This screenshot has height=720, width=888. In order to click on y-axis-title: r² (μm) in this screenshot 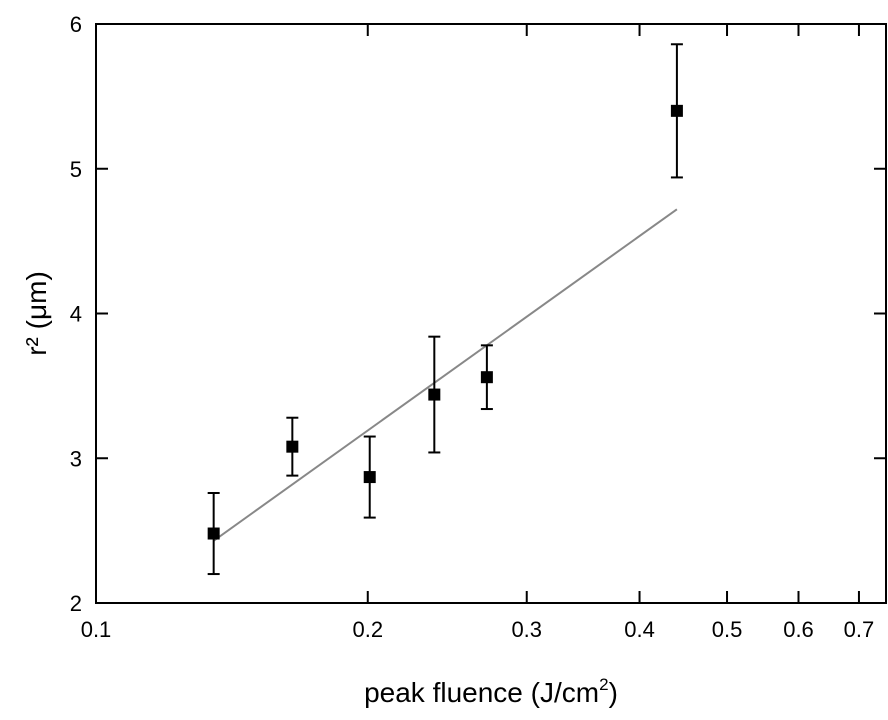, I will do `click(36, 313)`.